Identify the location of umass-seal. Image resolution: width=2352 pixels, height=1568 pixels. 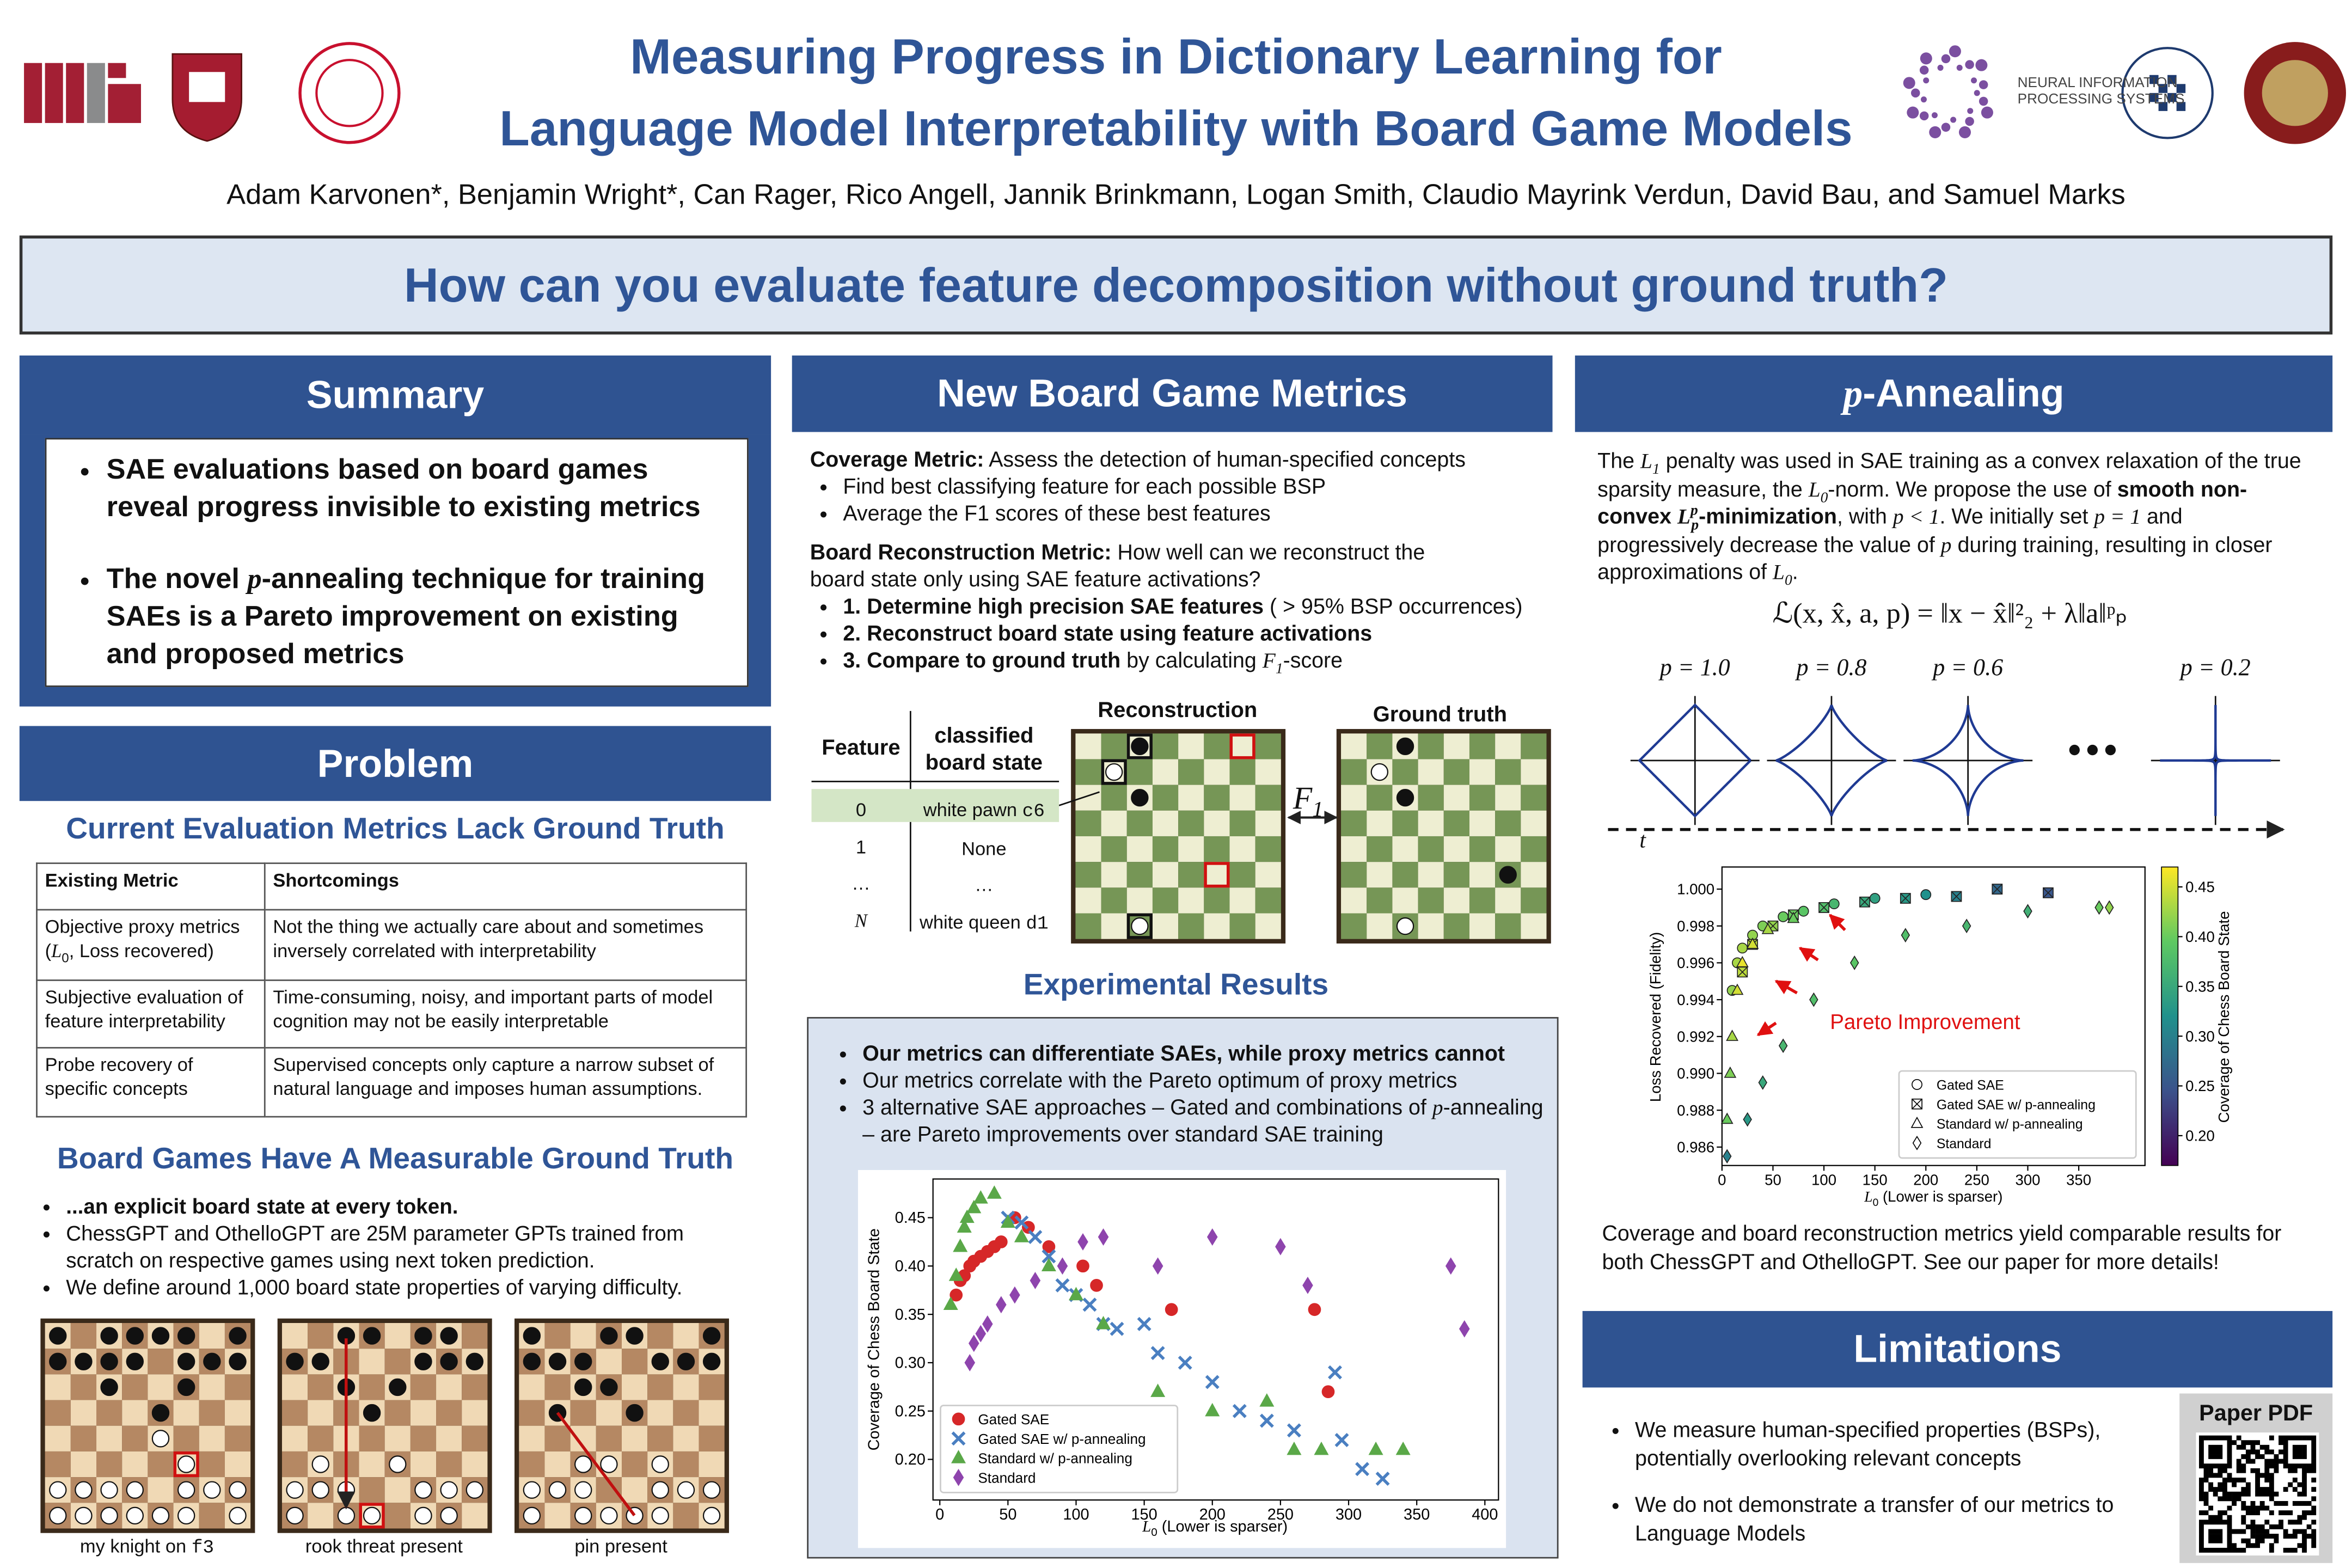
(2295, 93).